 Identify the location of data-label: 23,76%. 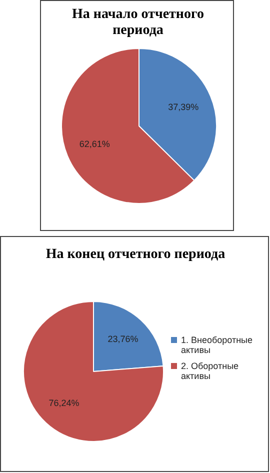
(123, 339).